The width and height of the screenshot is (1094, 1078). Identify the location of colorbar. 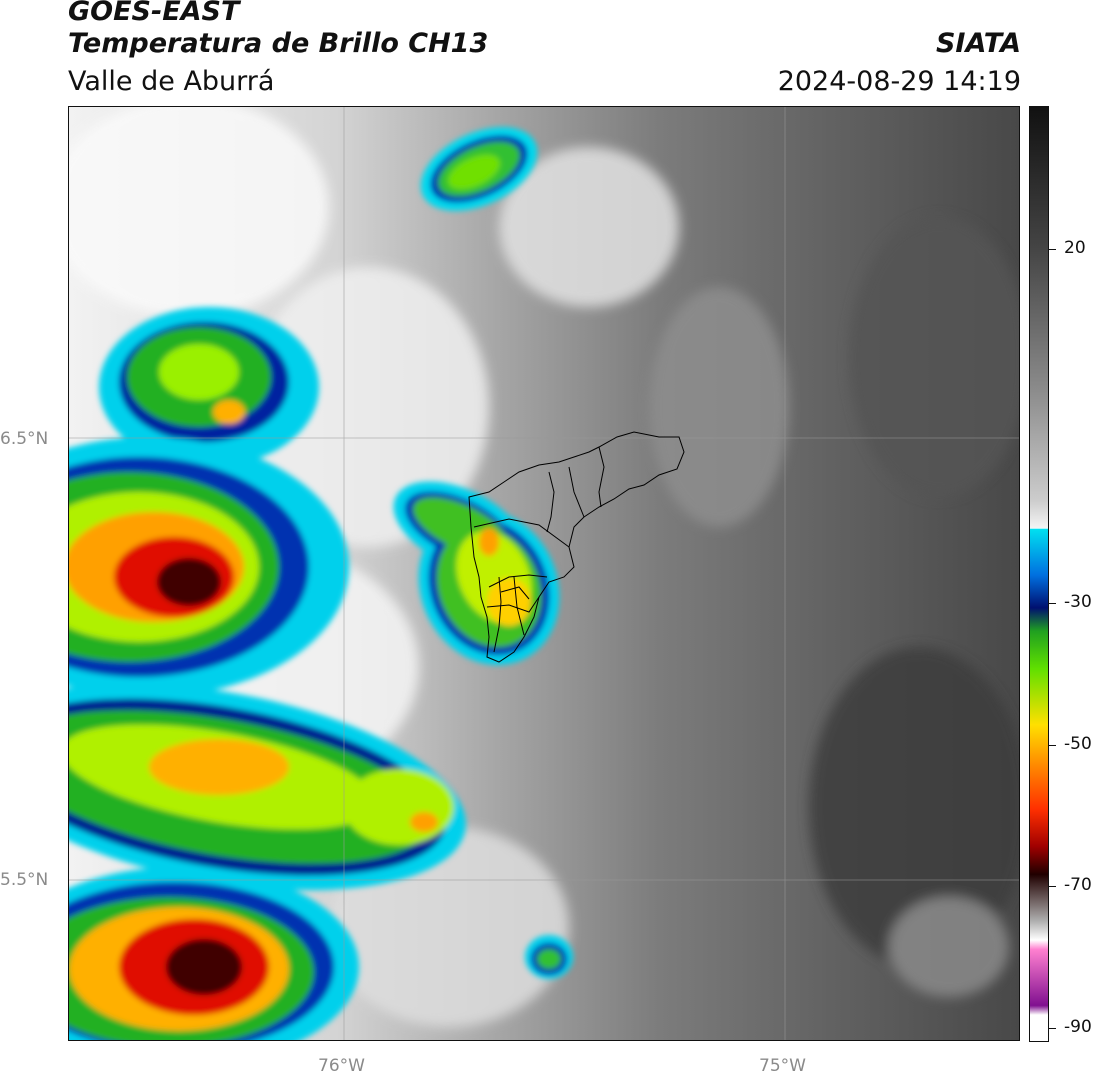
(1039, 574).